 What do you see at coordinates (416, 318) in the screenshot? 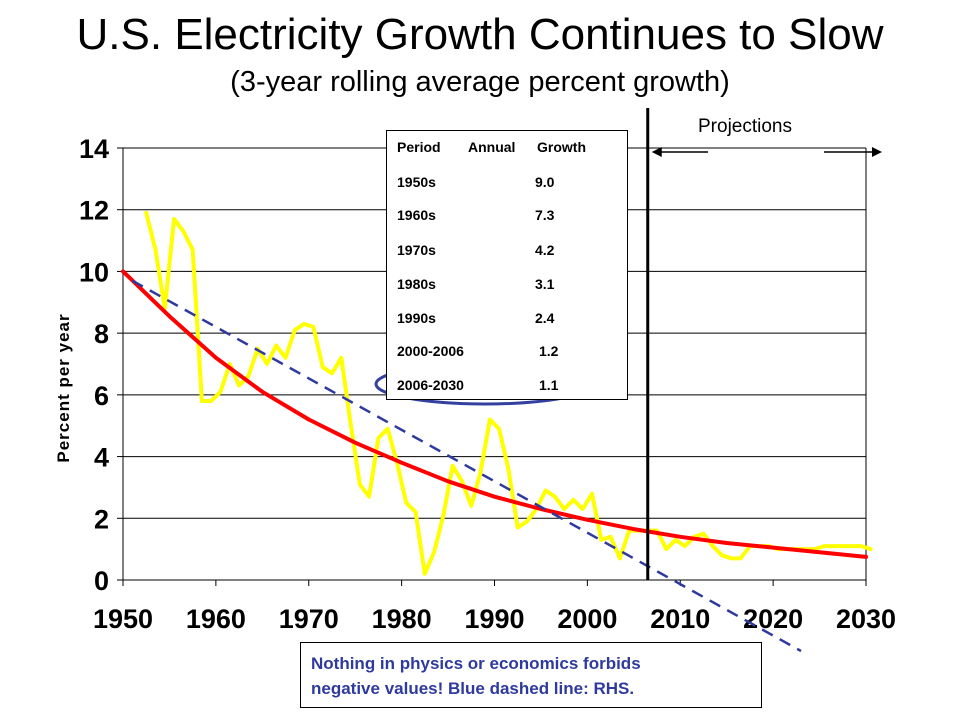
I see `table-cell-period: 1990s` at bounding box center [416, 318].